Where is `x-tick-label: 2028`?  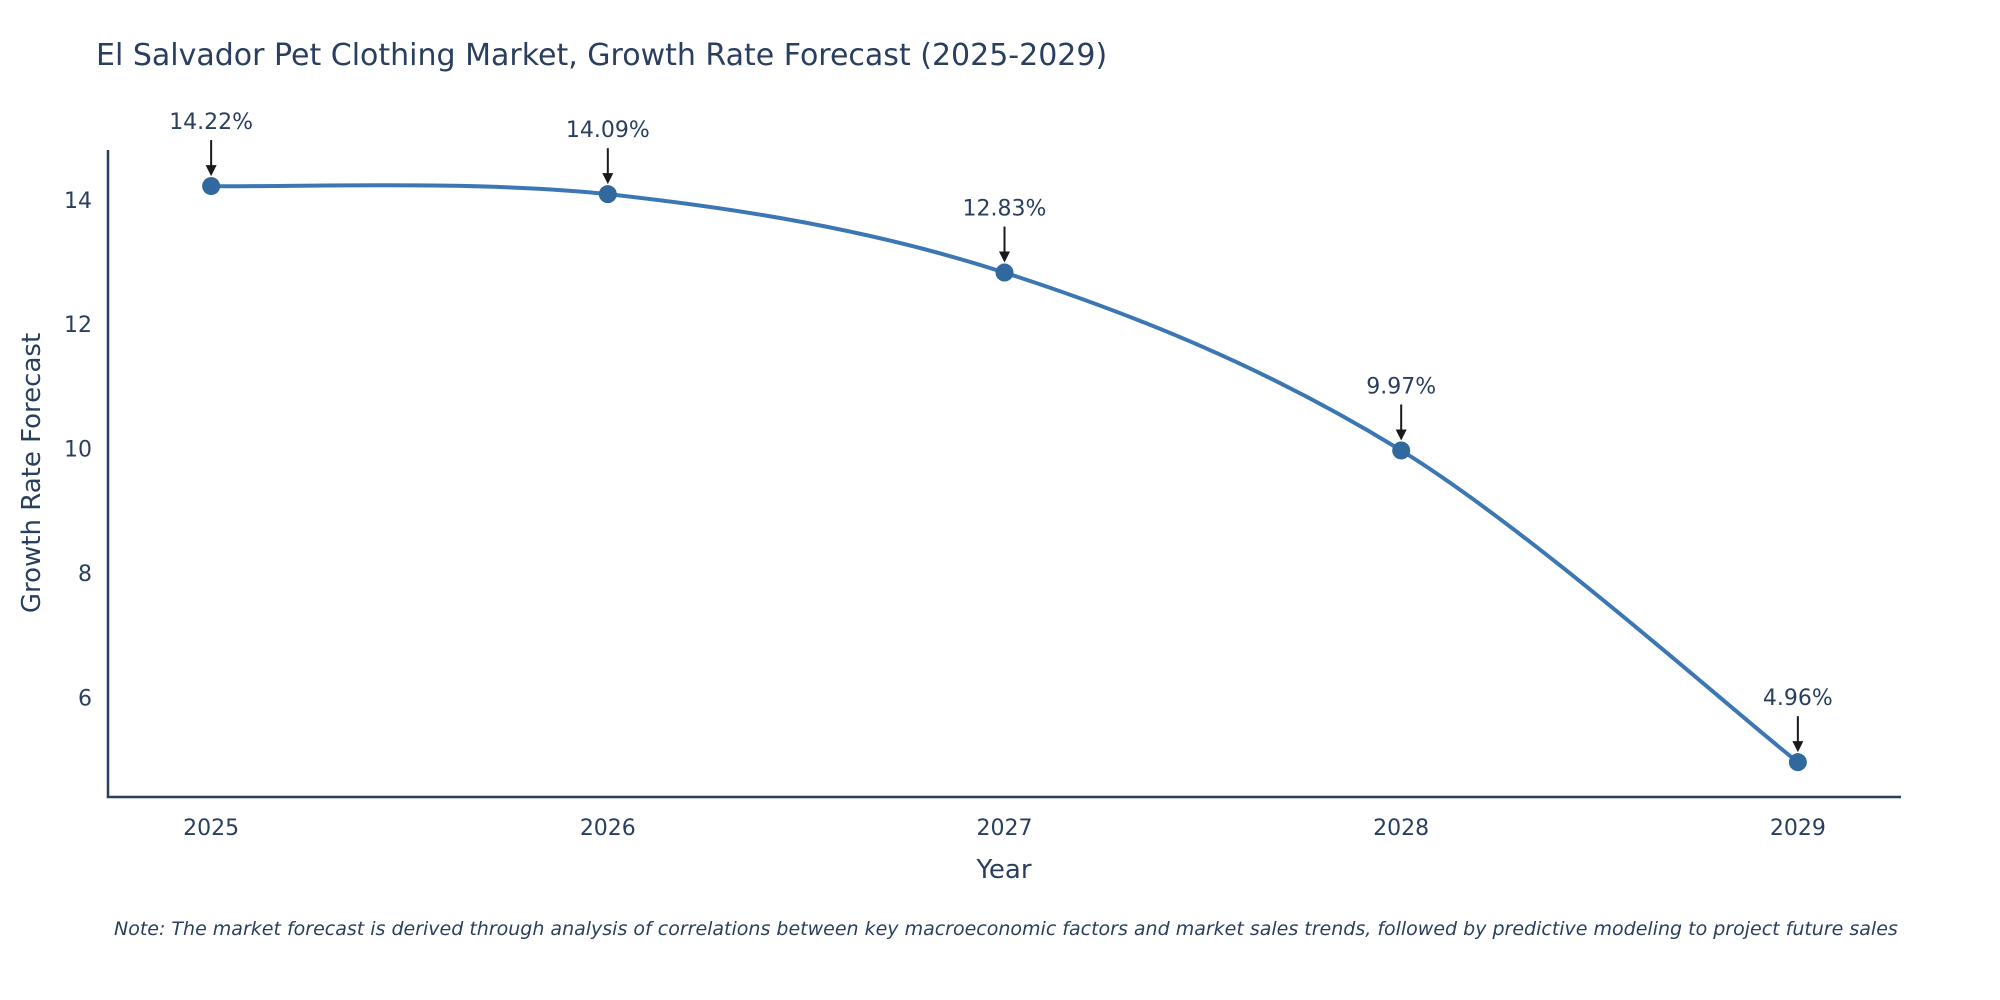
x-tick-label: 2028 is located at coordinates (1401, 828).